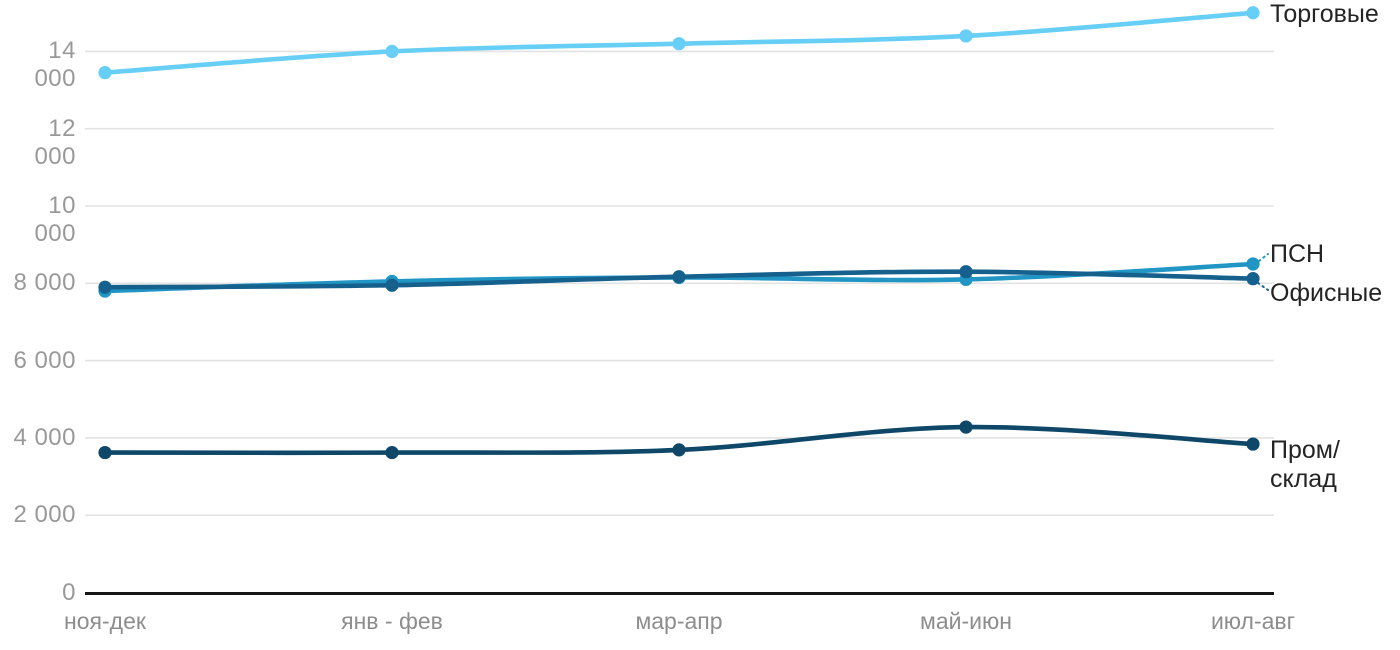 Image resolution: width=1400 pixels, height=650 pixels. What do you see at coordinates (44, 515) in the screenshot?
I see `y-axis-tick-label: 2 000` at bounding box center [44, 515].